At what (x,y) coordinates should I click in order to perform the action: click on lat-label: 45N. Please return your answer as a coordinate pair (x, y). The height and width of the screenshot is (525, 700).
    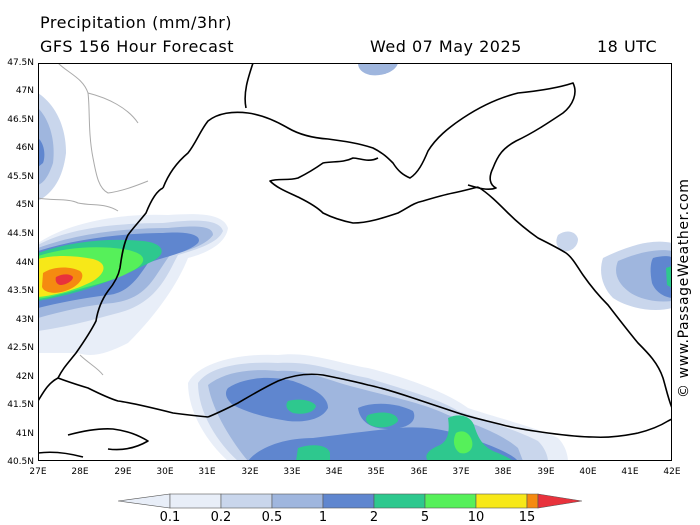
    Looking at the image, I should click on (24, 205).